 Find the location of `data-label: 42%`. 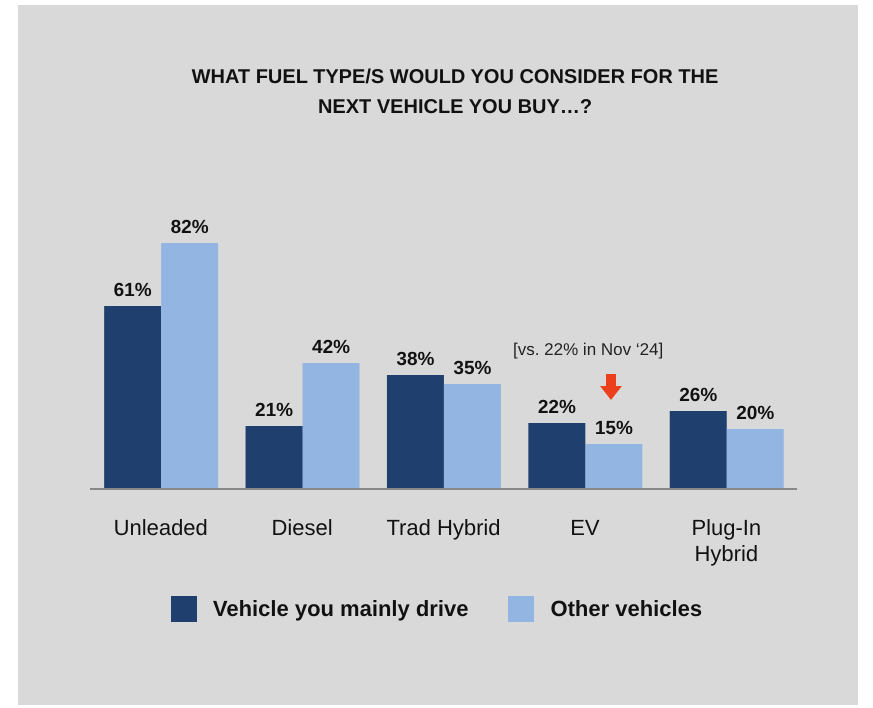

data-label: 42% is located at coordinates (331, 347).